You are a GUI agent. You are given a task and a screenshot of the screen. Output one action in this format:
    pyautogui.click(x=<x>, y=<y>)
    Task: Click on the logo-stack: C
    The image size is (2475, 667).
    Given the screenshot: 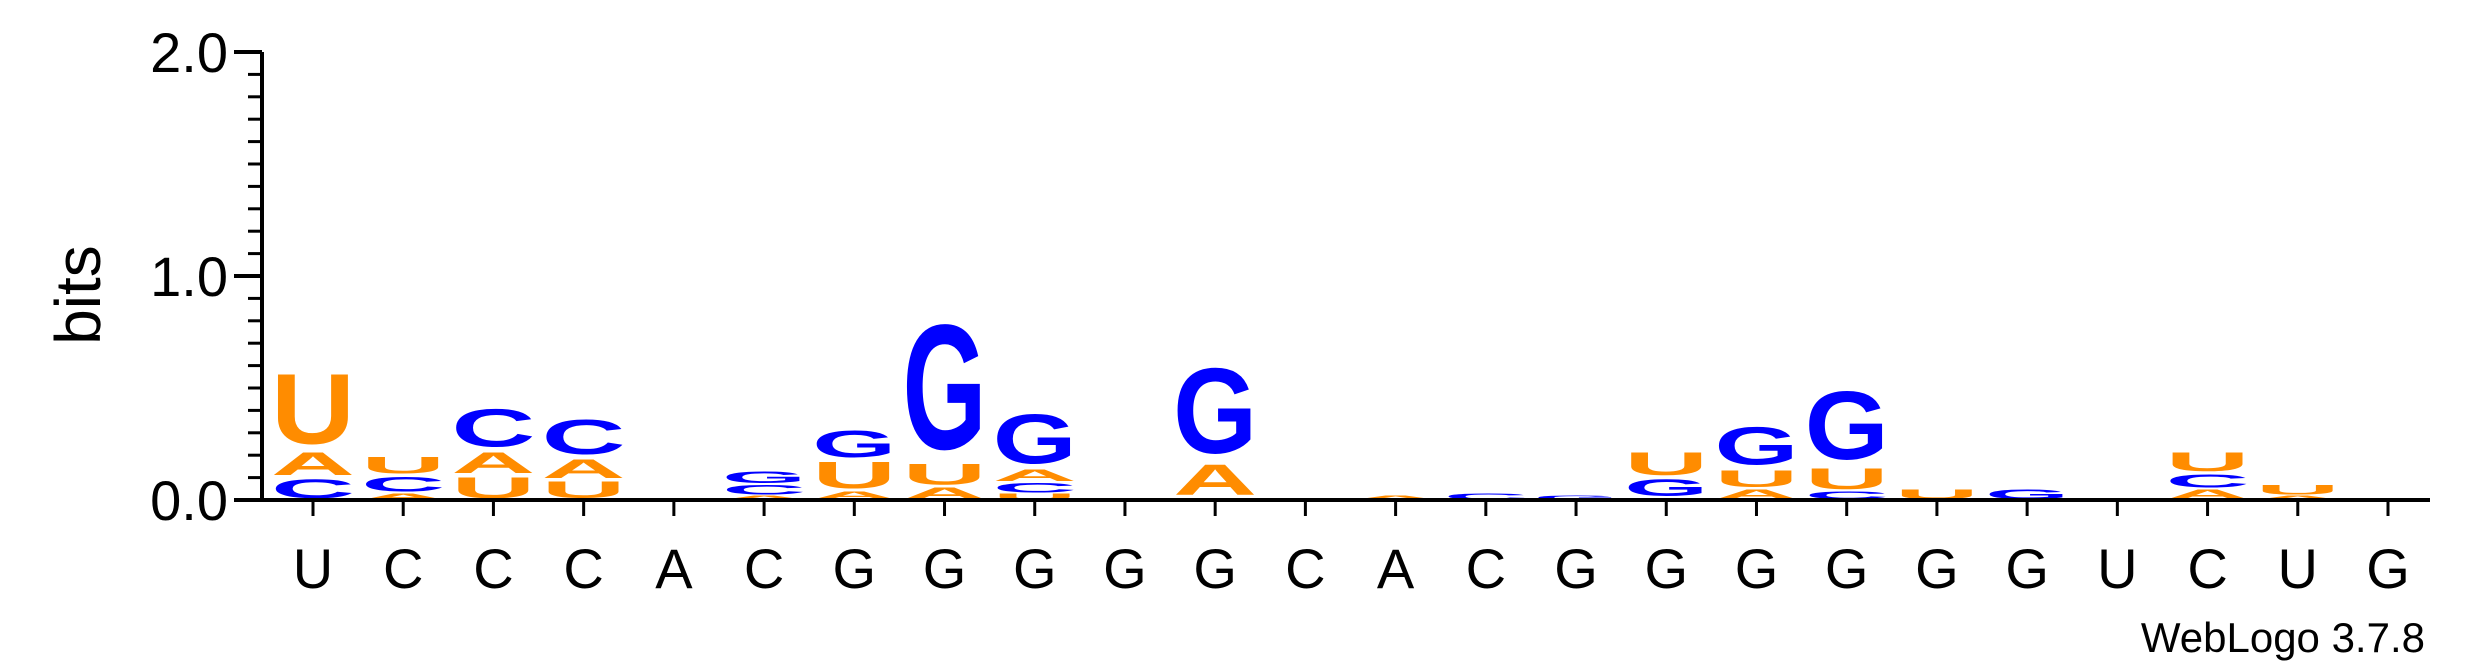 What is the action you would take?
    pyautogui.click(x=1486, y=496)
    